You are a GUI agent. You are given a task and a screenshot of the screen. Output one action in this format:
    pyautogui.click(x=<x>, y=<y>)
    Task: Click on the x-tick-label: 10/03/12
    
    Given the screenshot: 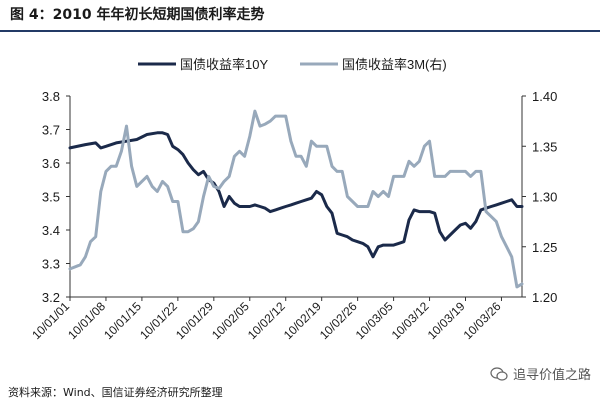 What is the action you would take?
    pyautogui.click(x=410, y=320)
    